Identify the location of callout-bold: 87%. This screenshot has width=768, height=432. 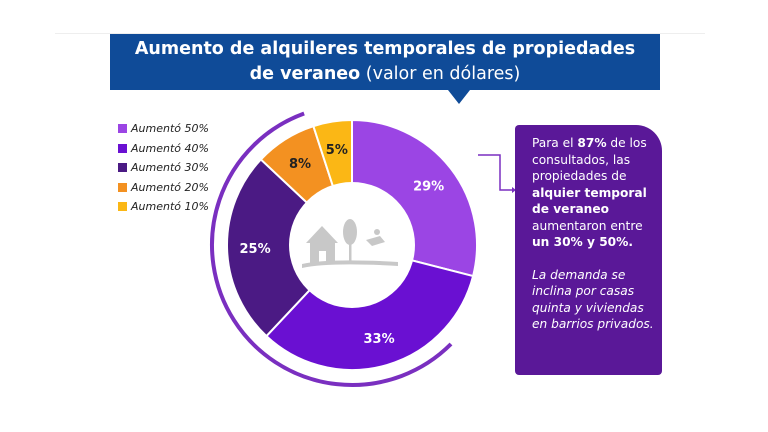
(592, 143).